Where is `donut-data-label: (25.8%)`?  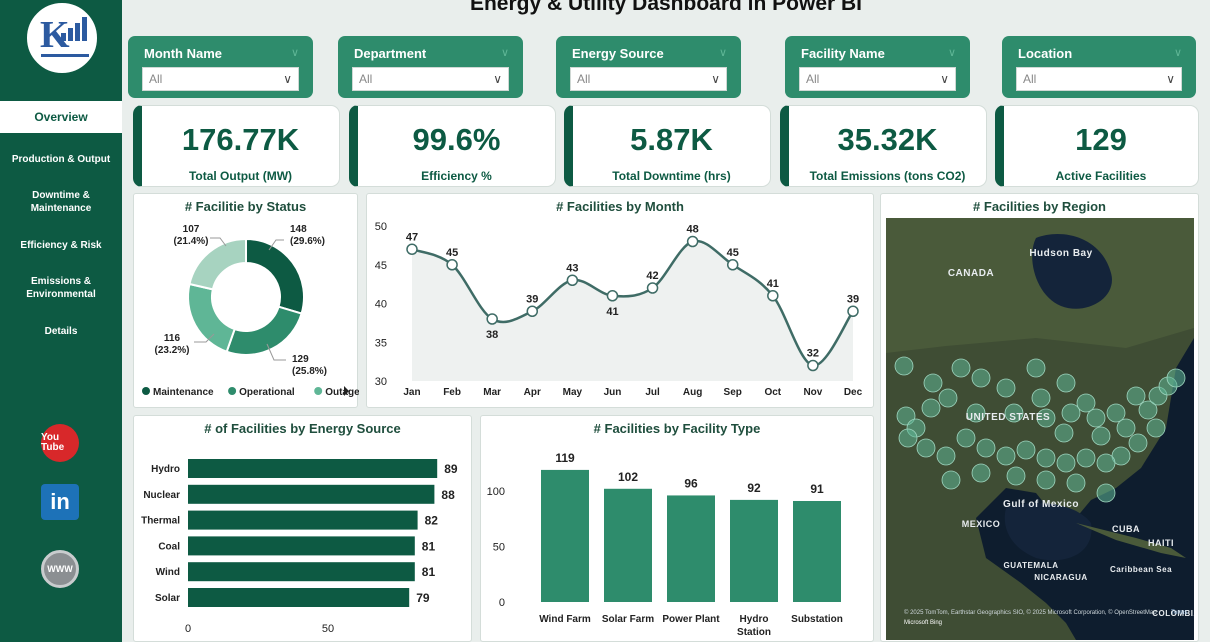
donut-data-label: (25.8%) is located at coordinates (309, 371).